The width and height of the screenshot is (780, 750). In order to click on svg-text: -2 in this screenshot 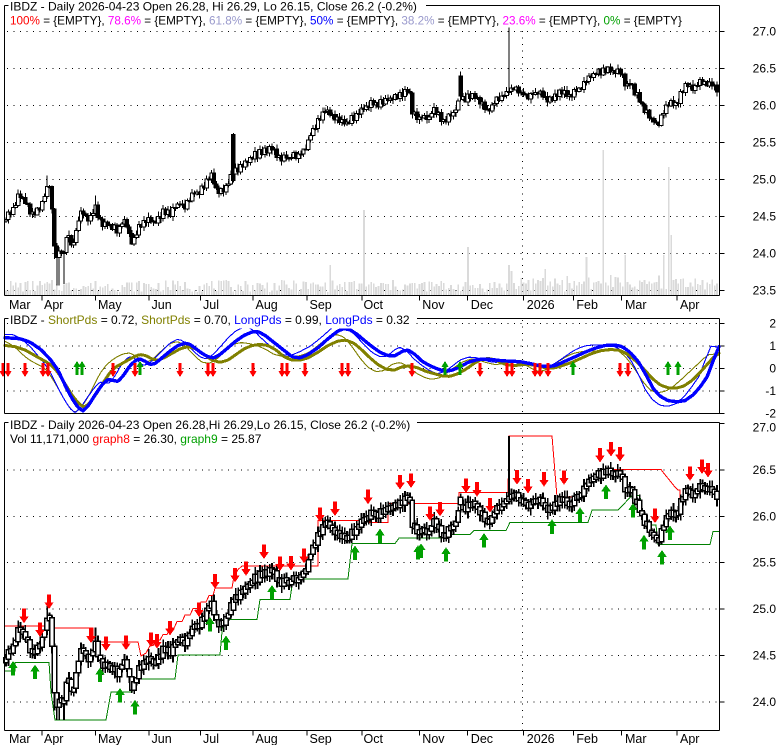, I will do `click(770, 414)`.